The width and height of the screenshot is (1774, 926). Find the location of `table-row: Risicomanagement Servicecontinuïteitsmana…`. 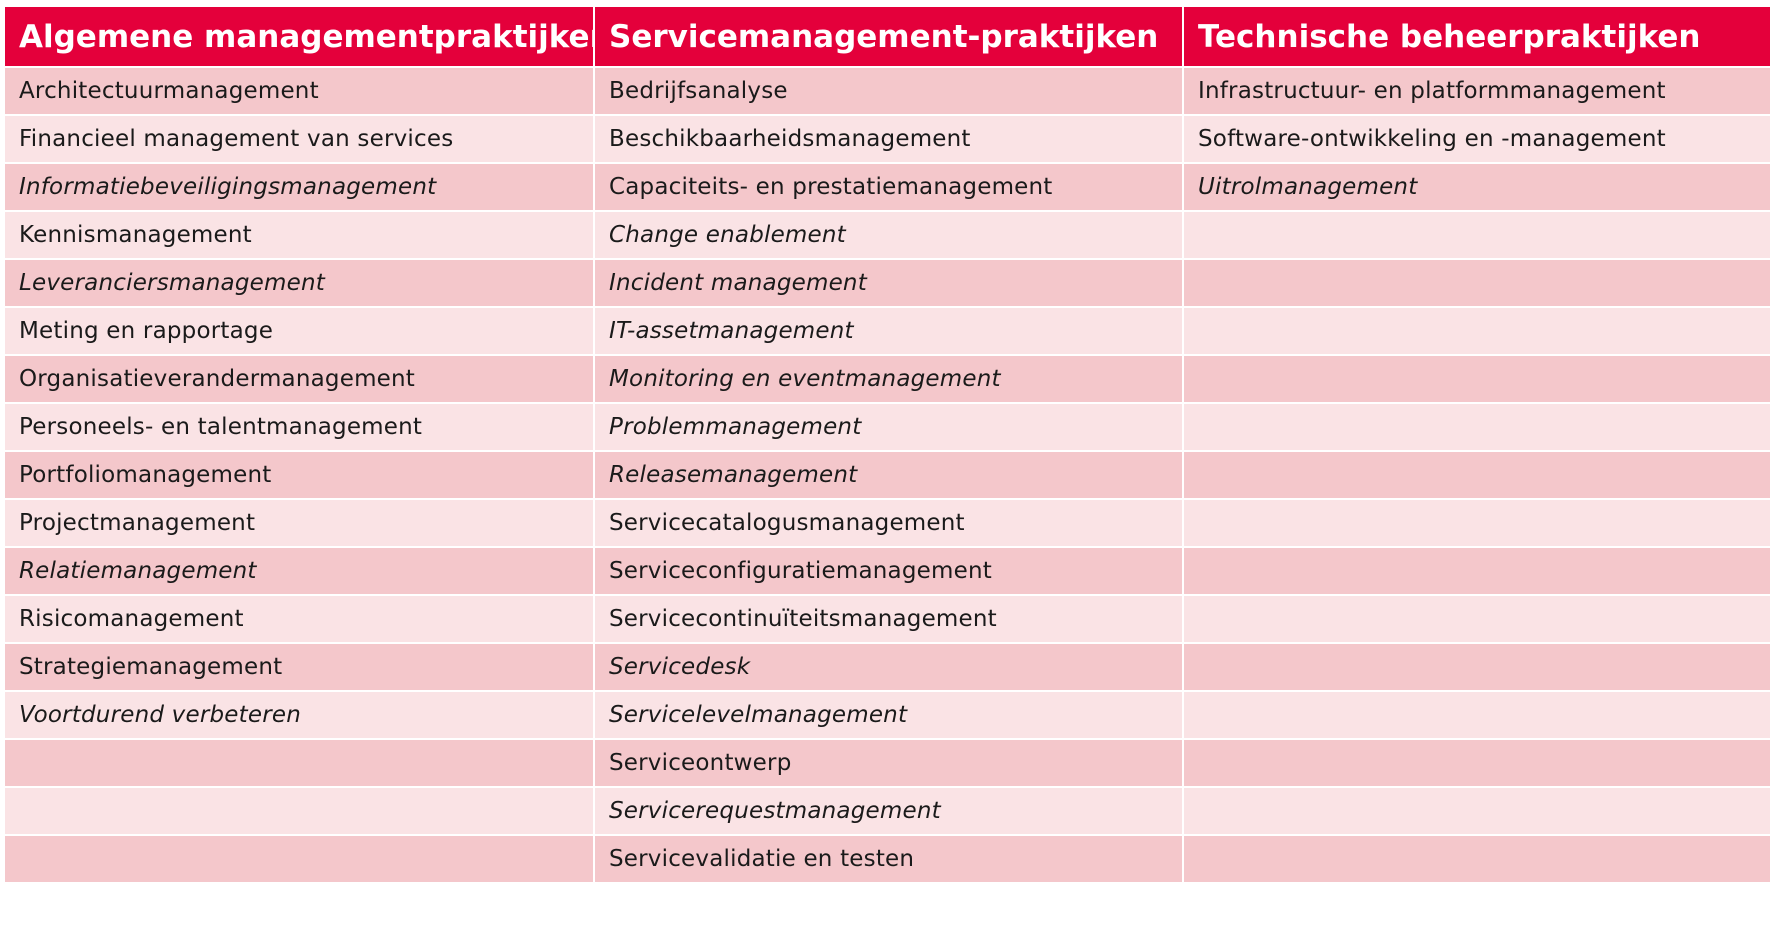

table-row: Risicomanagement Servicecontinuïteitsmana… is located at coordinates (887, 619).